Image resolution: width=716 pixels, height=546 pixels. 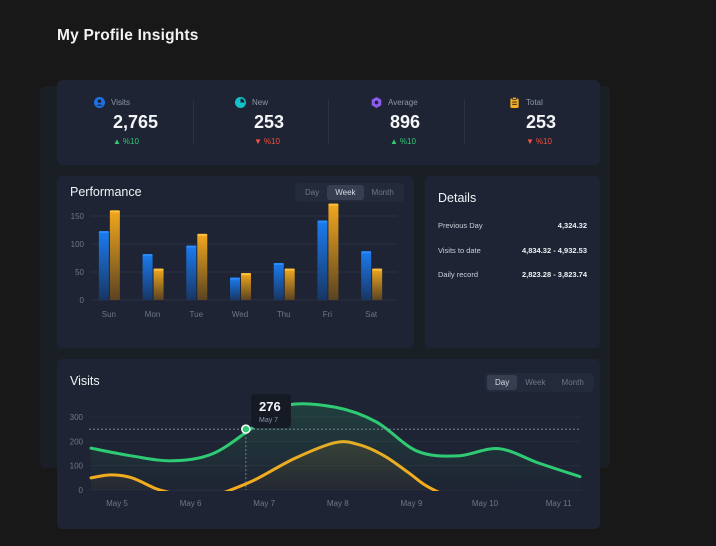 What do you see at coordinates (554, 250) in the screenshot?
I see `detail-value: 4,834.32 - 4,932.53` at bounding box center [554, 250].